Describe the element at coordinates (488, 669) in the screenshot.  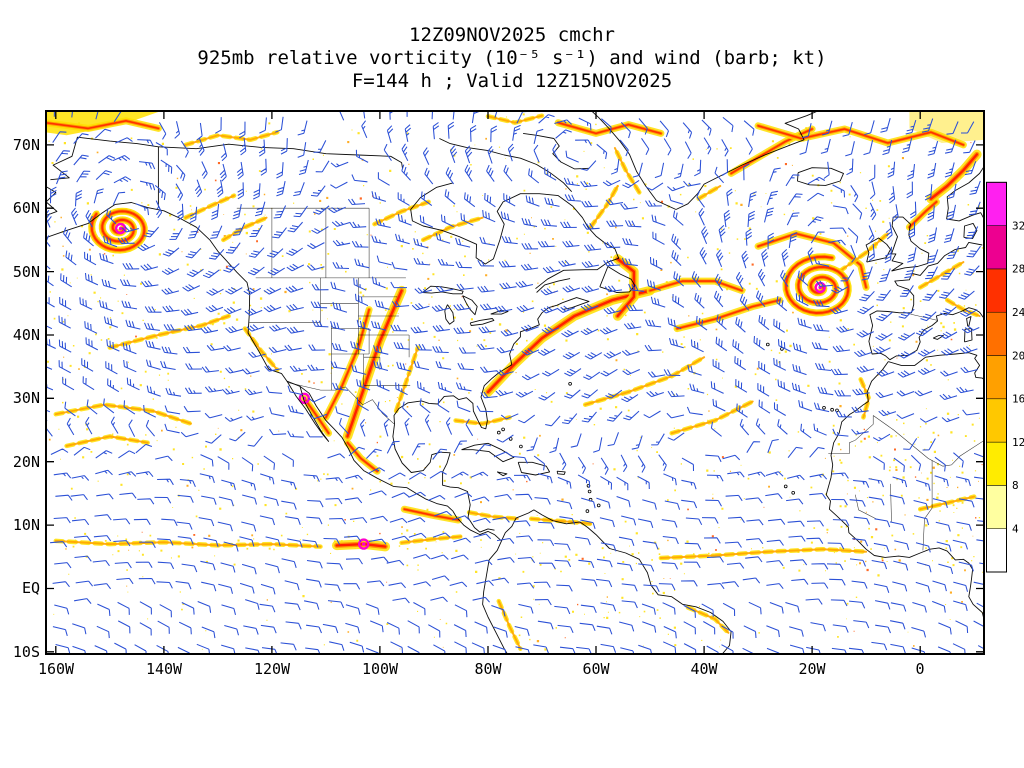
I see `x-axis-label: 80W` at that location.